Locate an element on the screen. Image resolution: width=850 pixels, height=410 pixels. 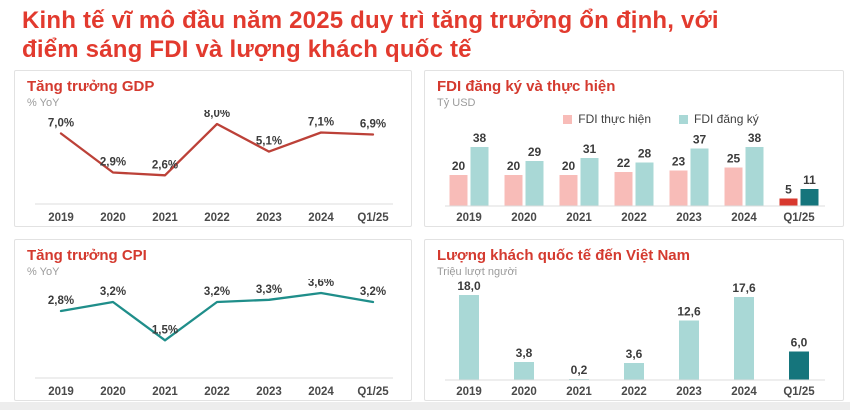
chart-subtitle-cpi: % YoY is located at coordinates (43, 272).